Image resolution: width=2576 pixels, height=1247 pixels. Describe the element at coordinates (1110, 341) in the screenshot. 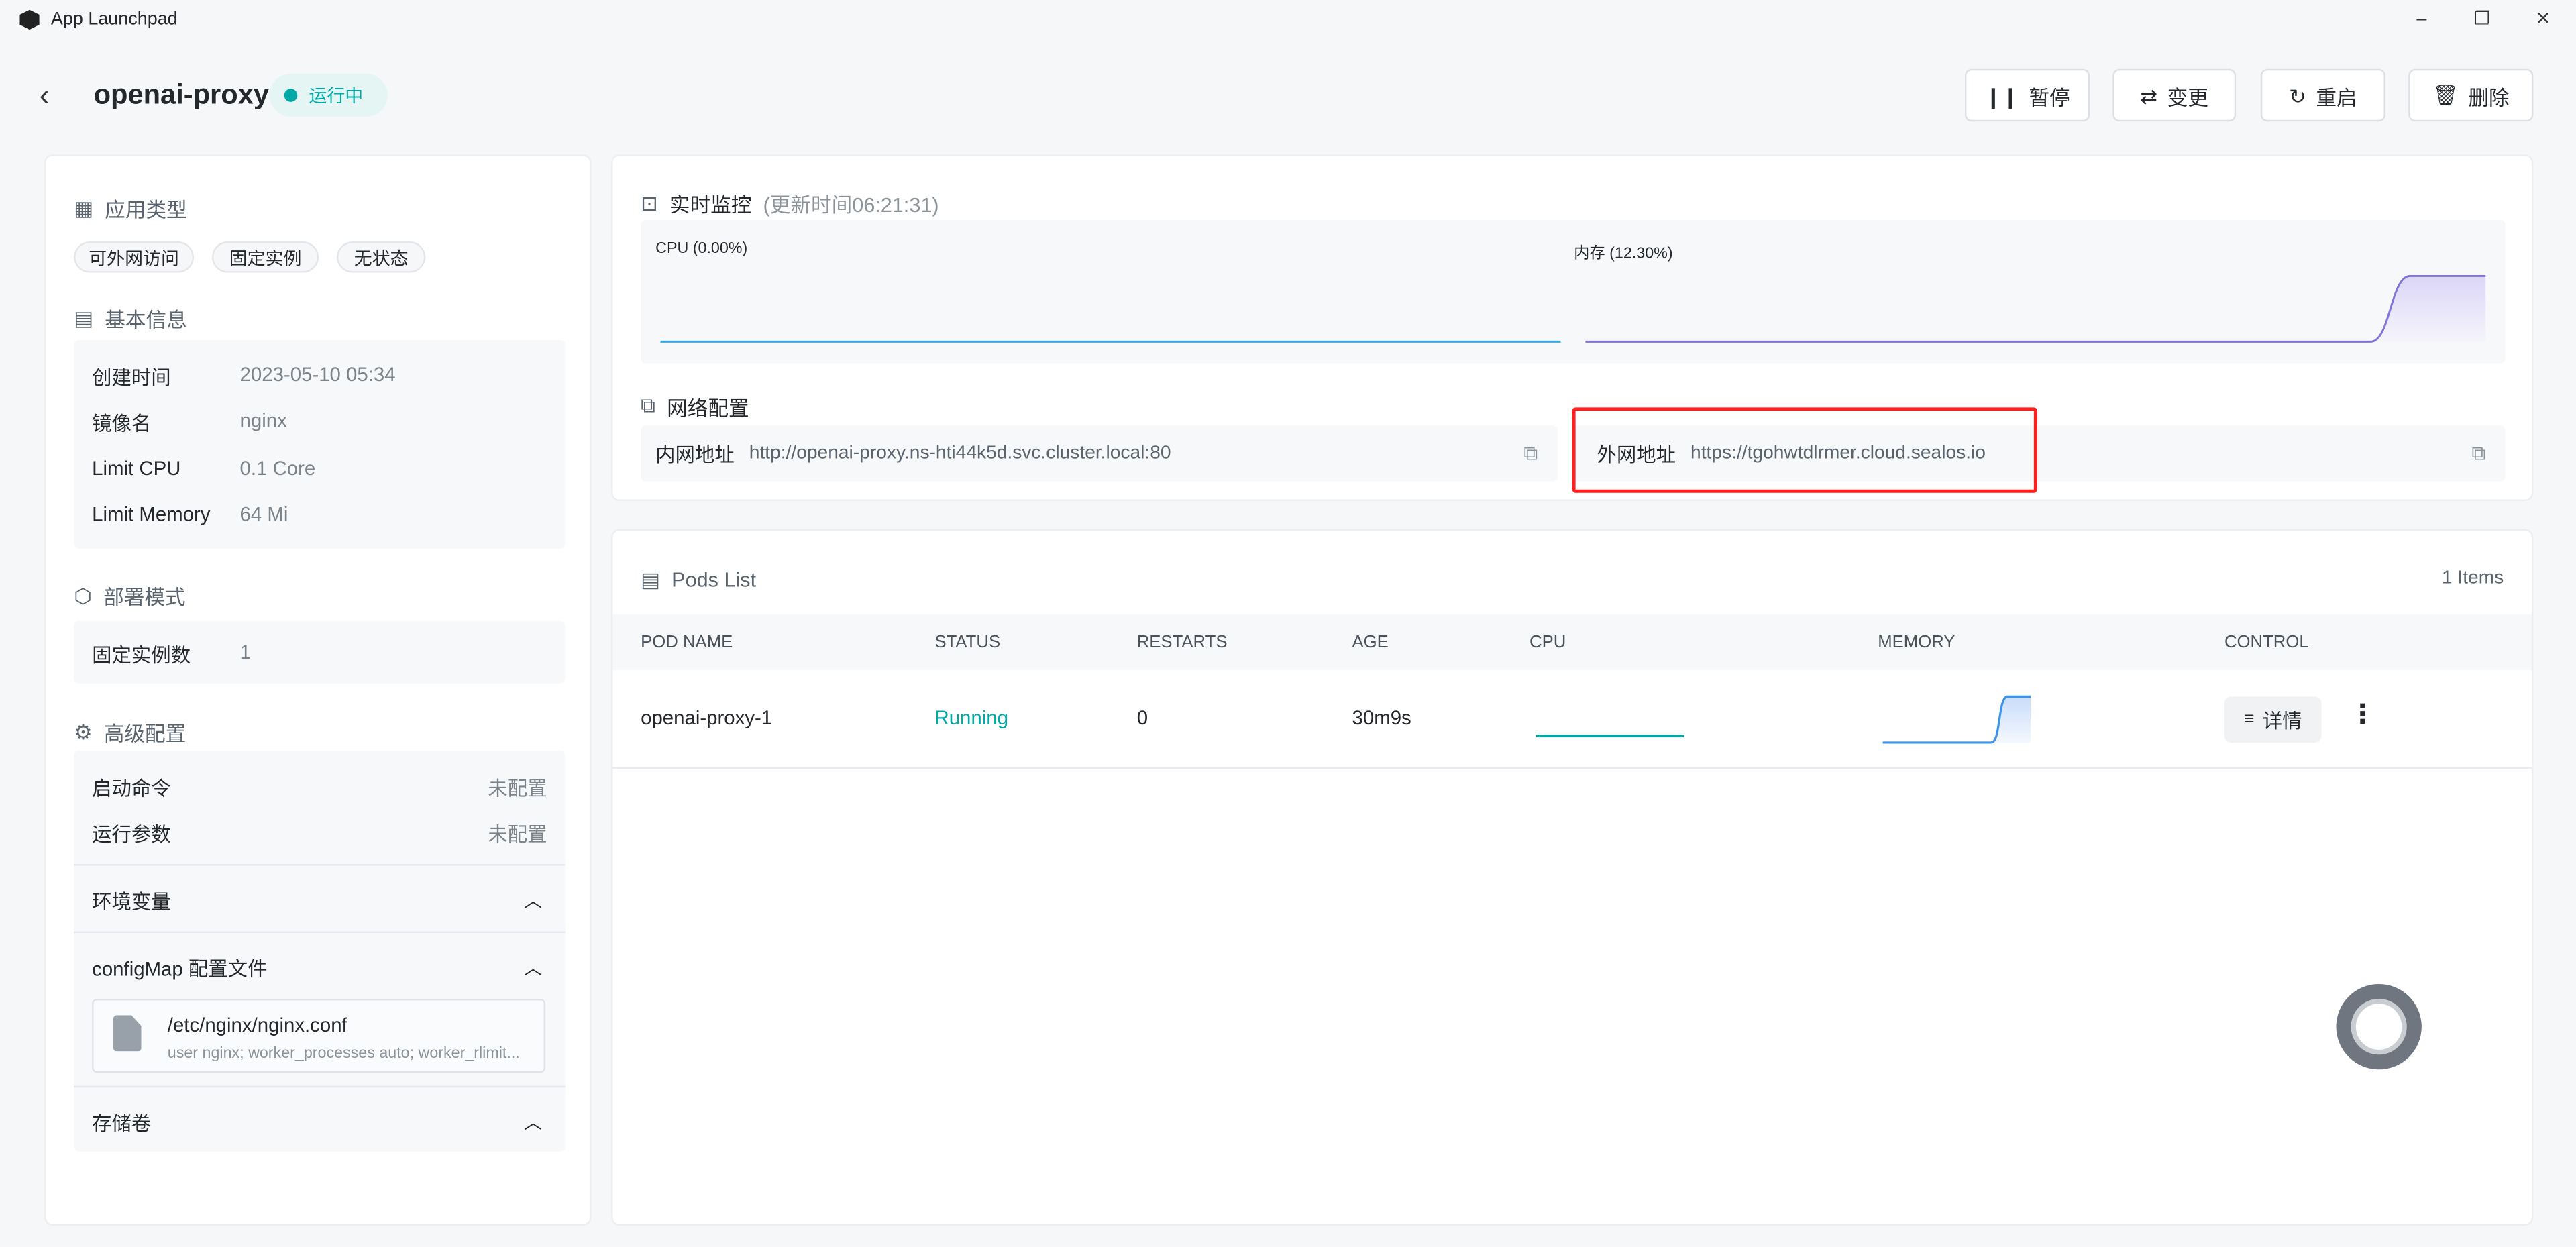

I see `cpu-sparkline` at that location.